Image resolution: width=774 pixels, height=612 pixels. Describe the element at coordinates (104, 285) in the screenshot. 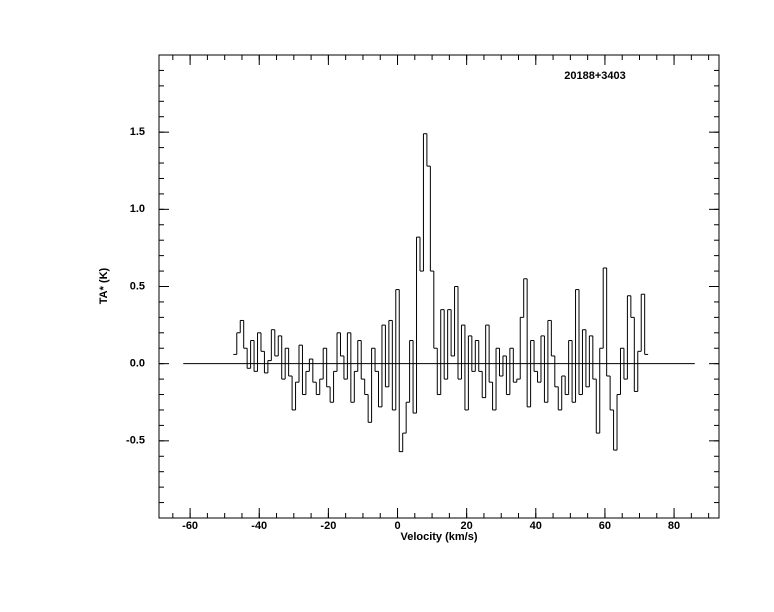

I see `y-axis-label: TA* (K)` at that location.